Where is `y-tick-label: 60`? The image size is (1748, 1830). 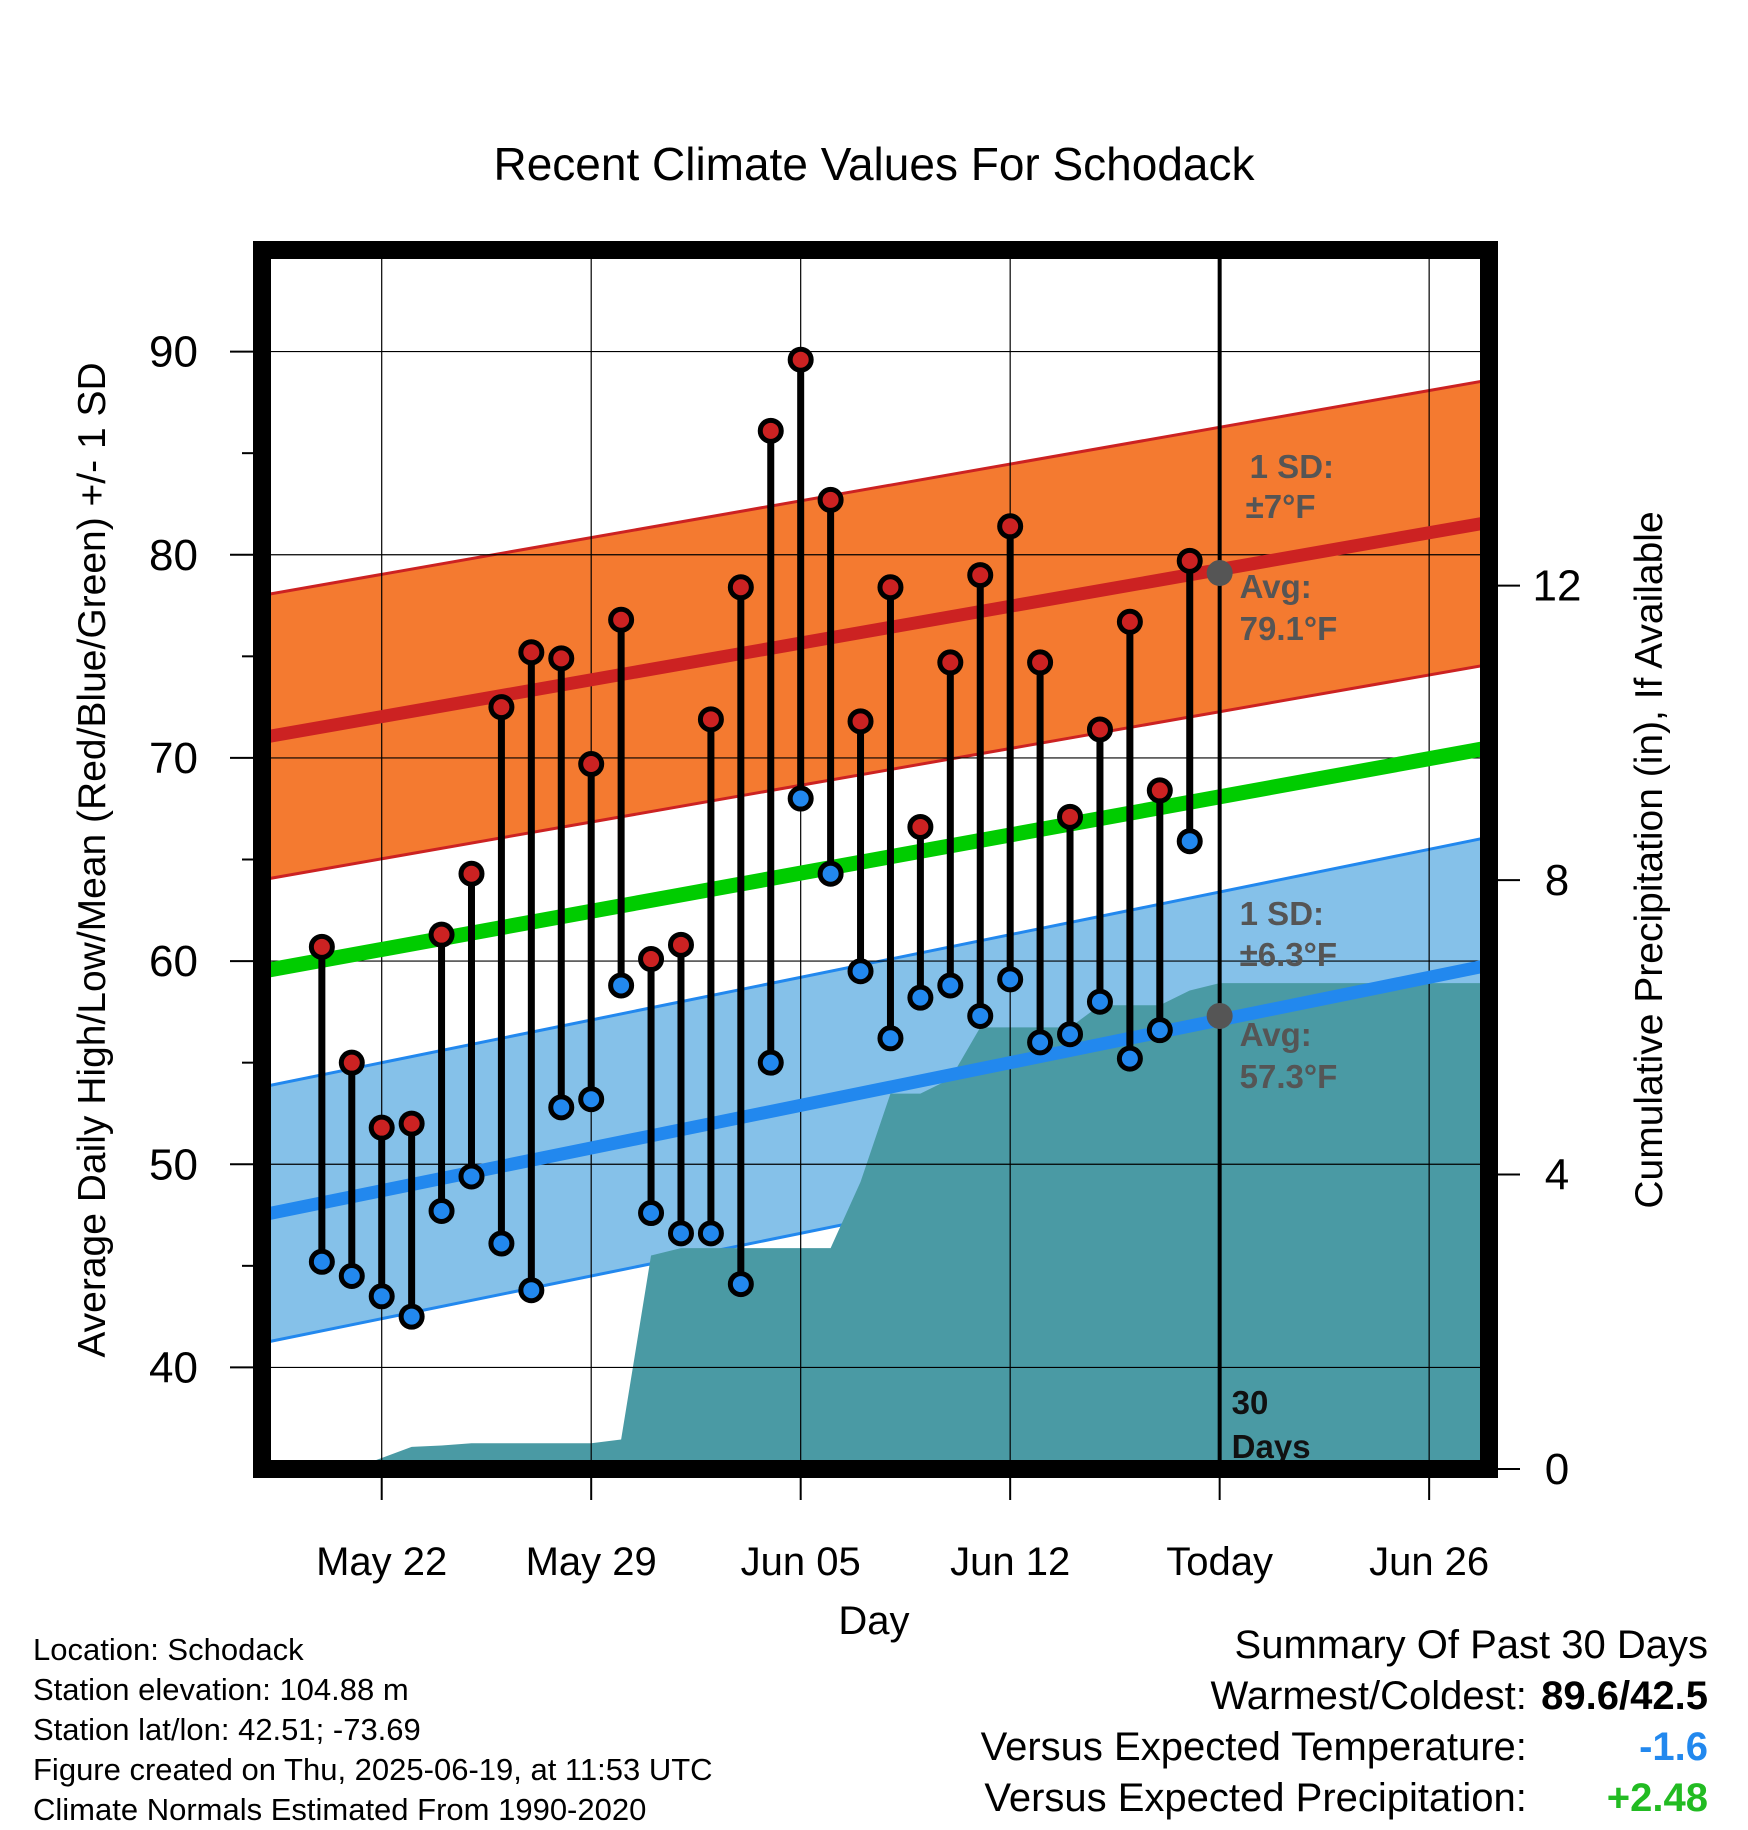 y-tick-label: 60 is located at coordinates (173, 961).